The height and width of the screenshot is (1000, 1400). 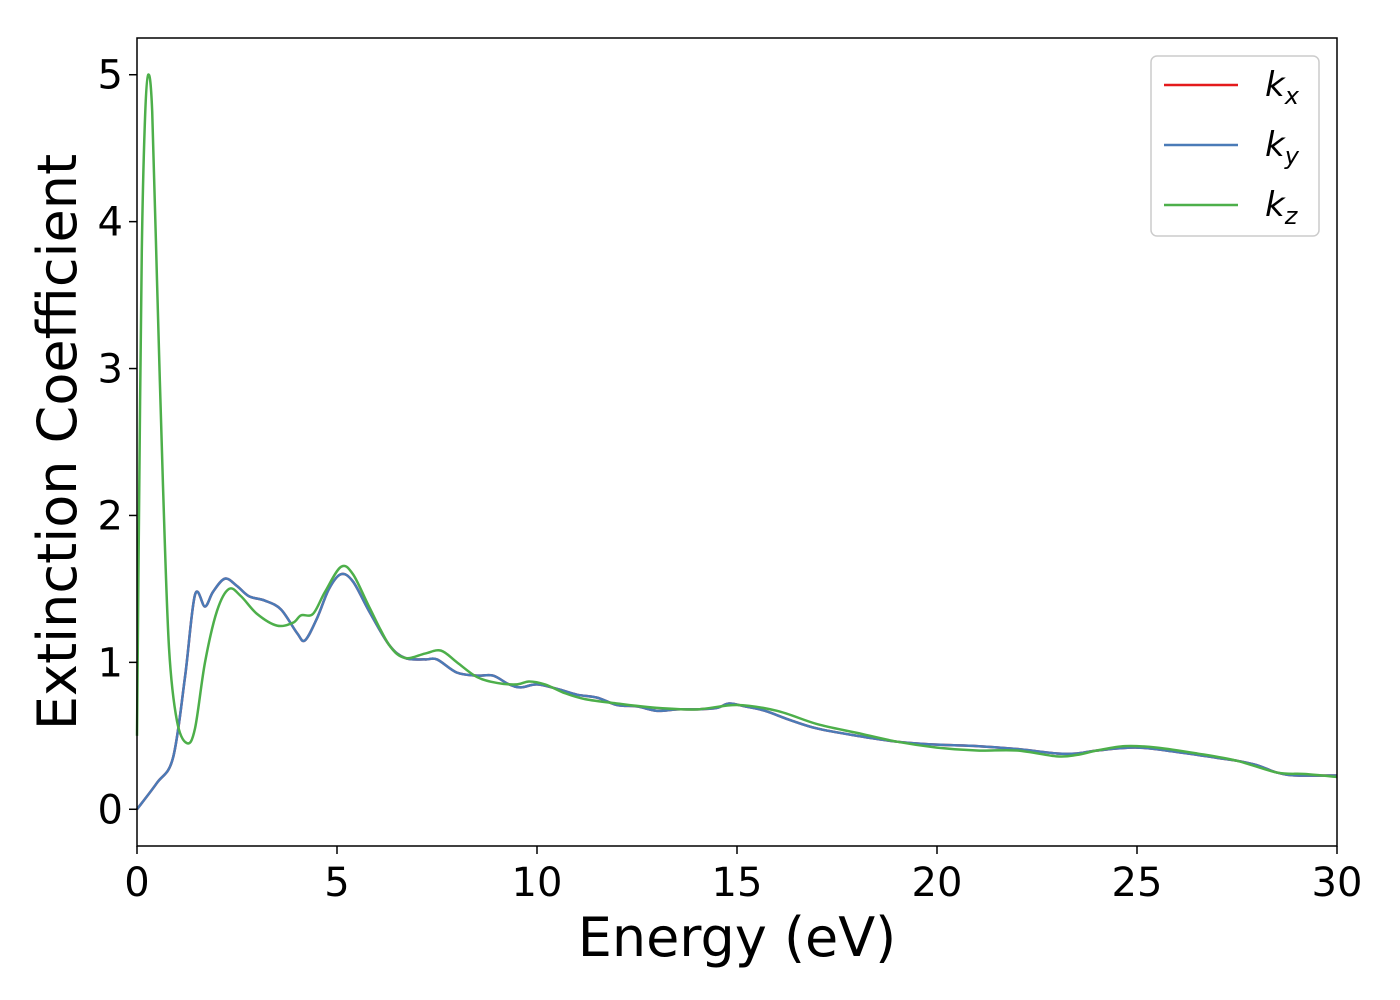 I want to click on legend-subscript: y, so click(x=1292, y=156).